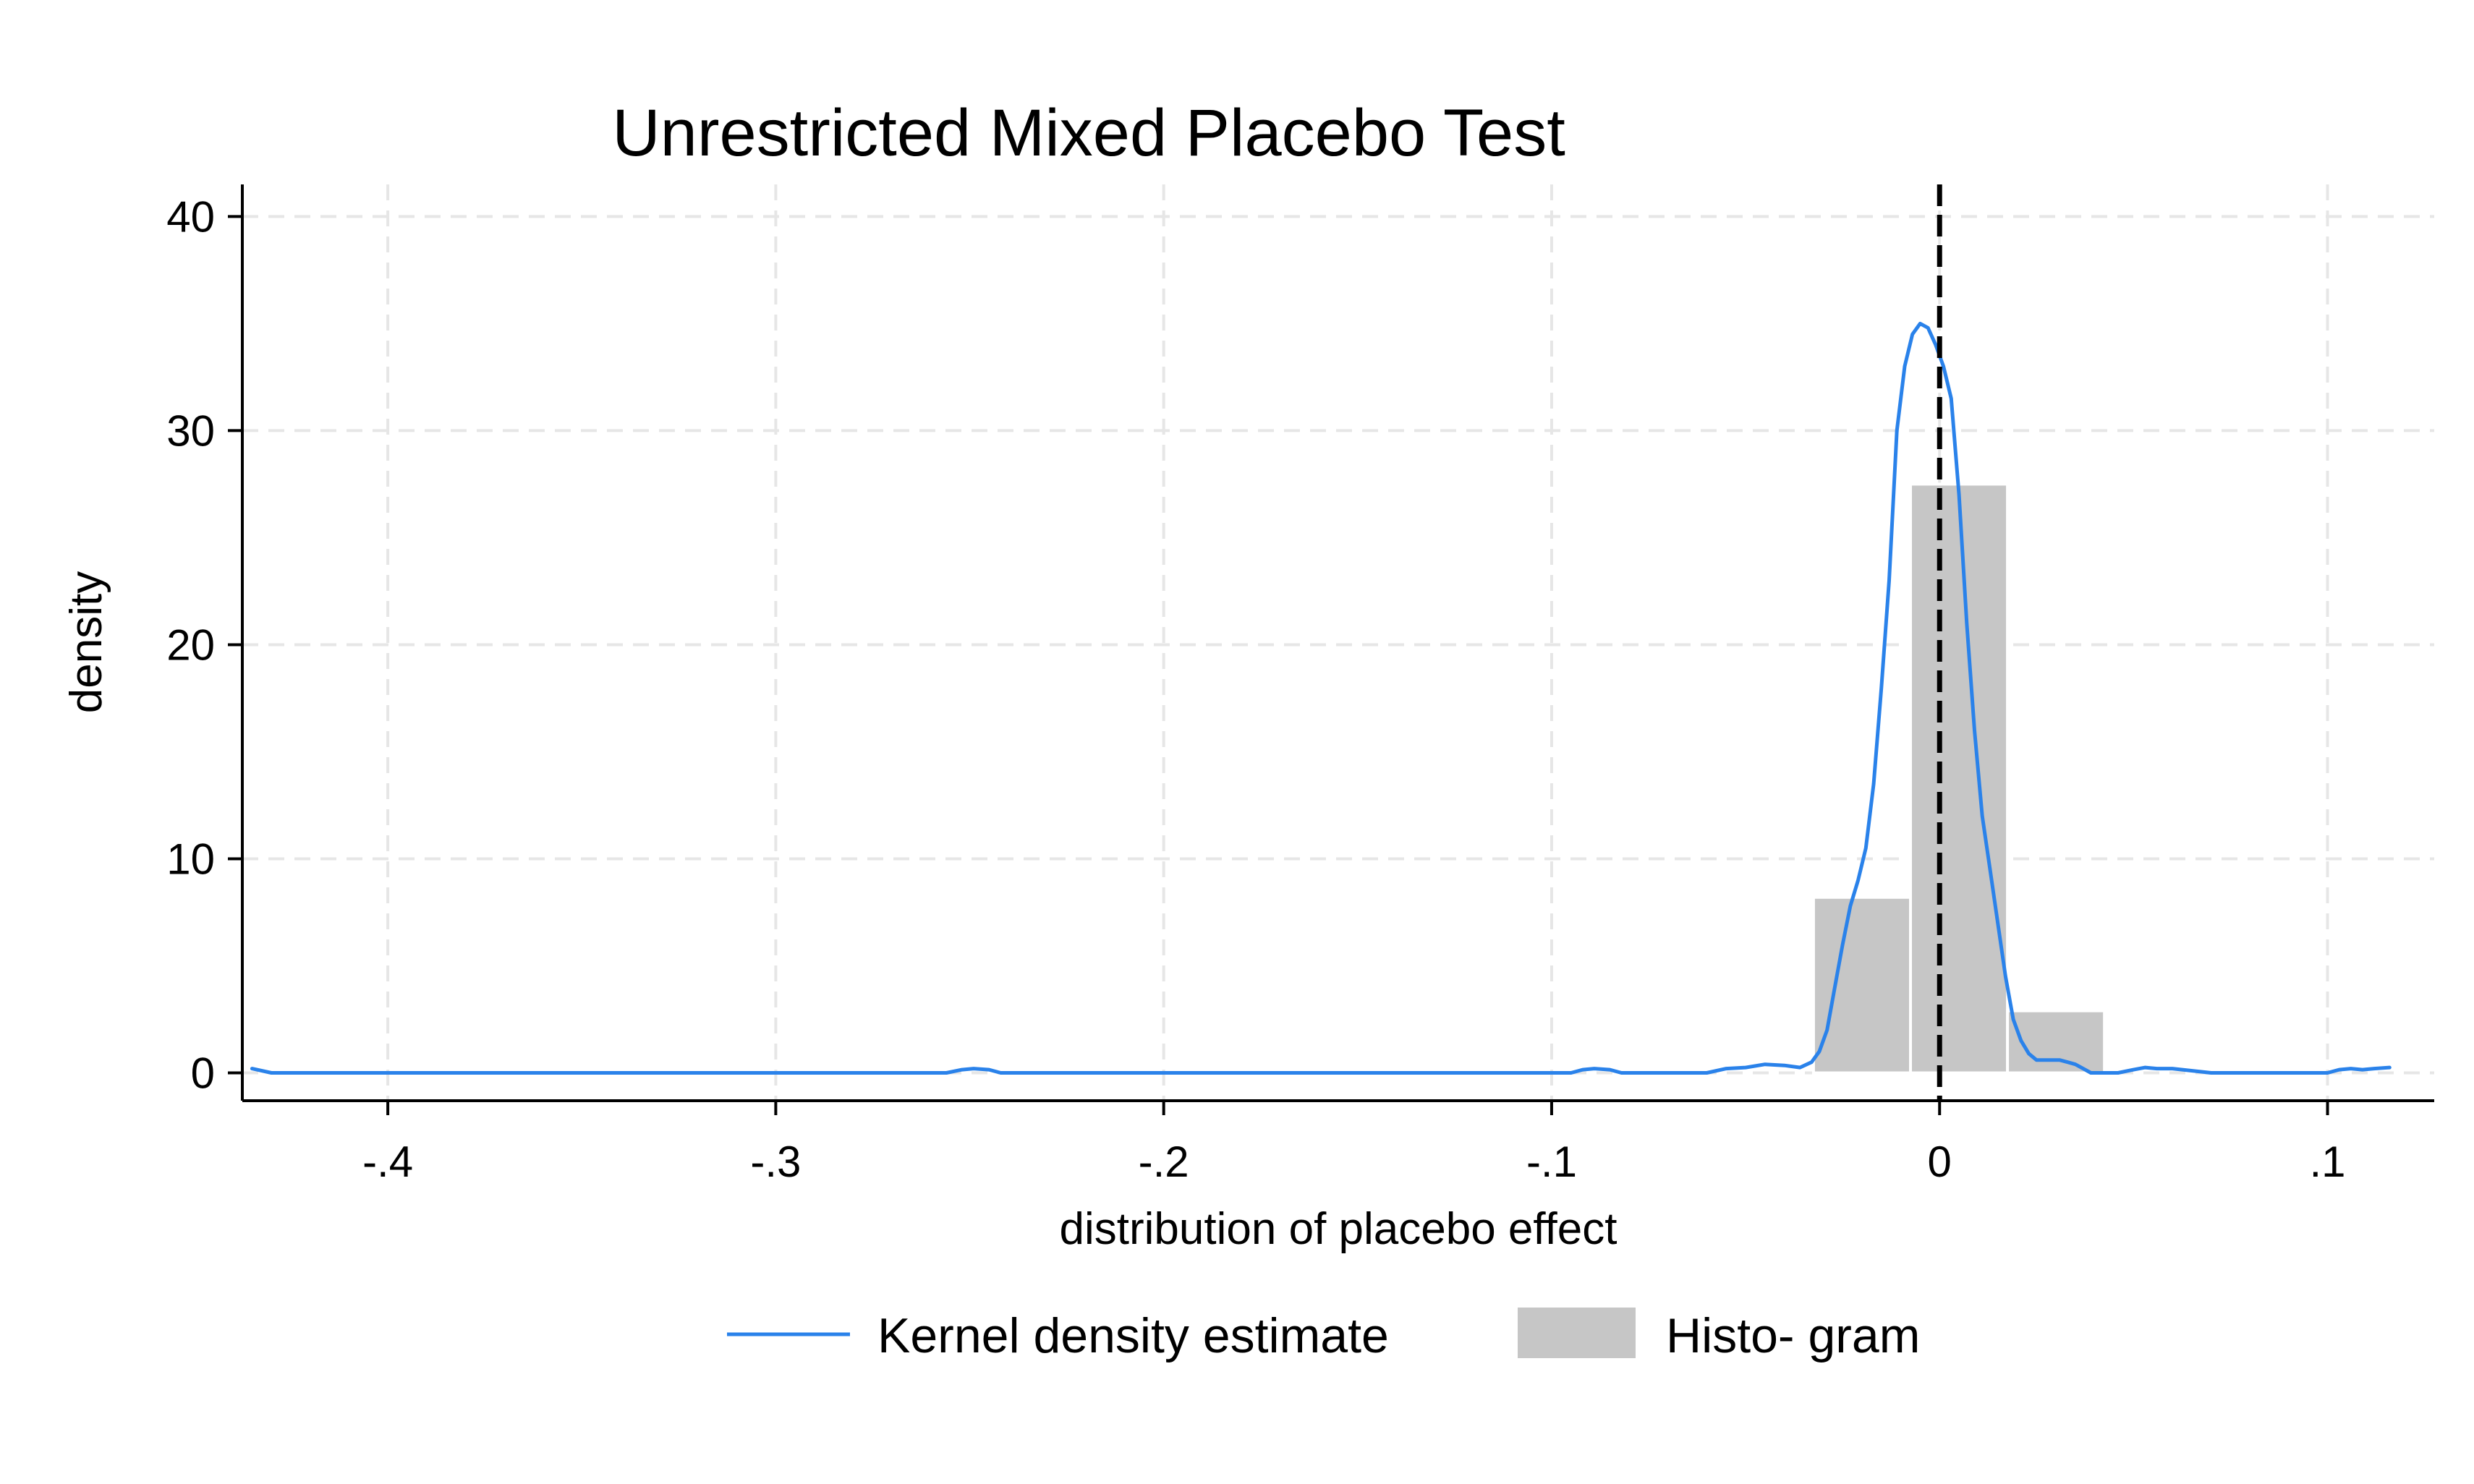  What do you see at coordinates (2327, 1162) in the screenshot?
I see `x-tick-label: .1` at bounding box center [2327, 1162].